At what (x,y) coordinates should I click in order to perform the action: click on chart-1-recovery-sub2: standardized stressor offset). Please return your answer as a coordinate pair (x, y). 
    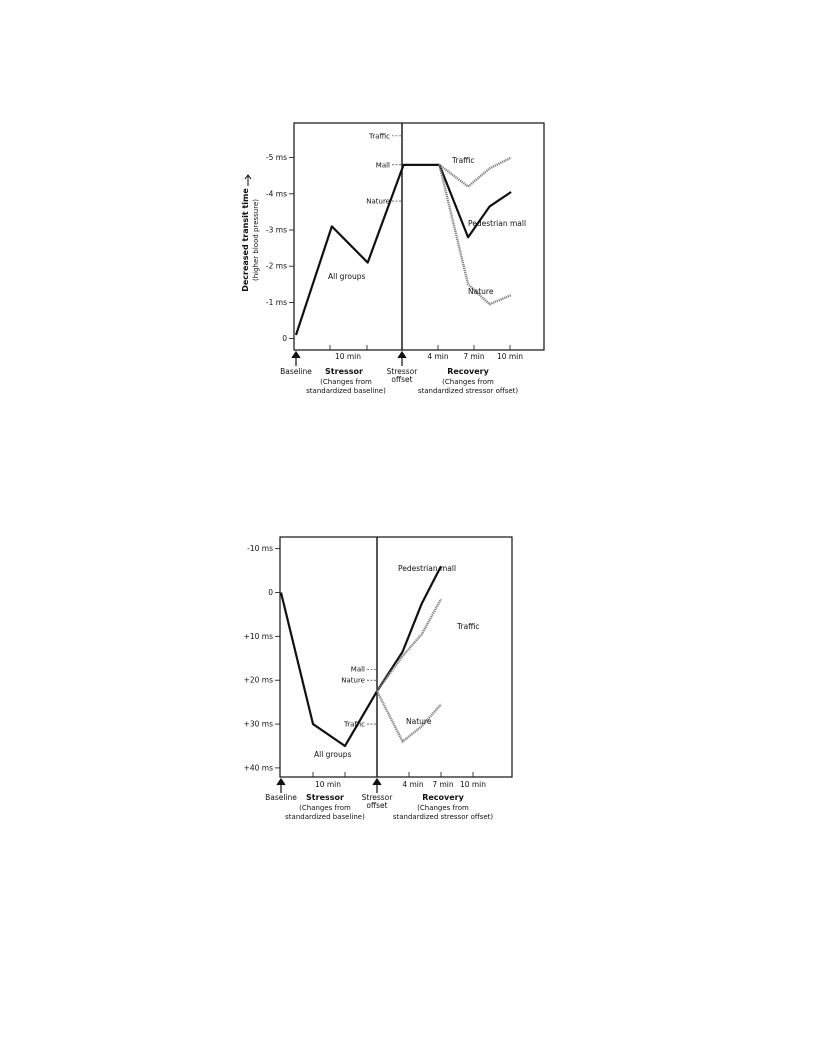
    Looking at the image, I should click on (468, 391).